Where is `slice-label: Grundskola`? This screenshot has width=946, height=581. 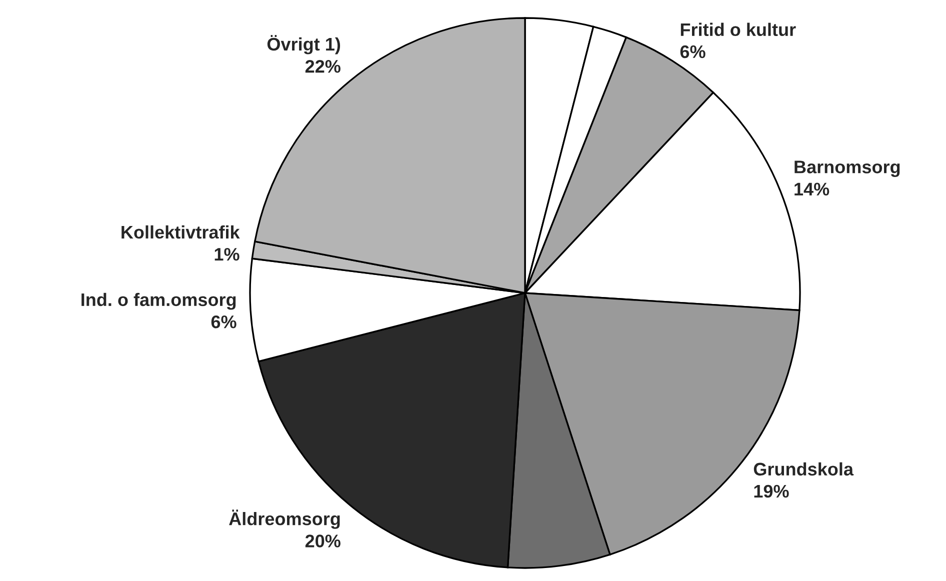
slice-label: Grundskola is located at coordinates (804, 469).